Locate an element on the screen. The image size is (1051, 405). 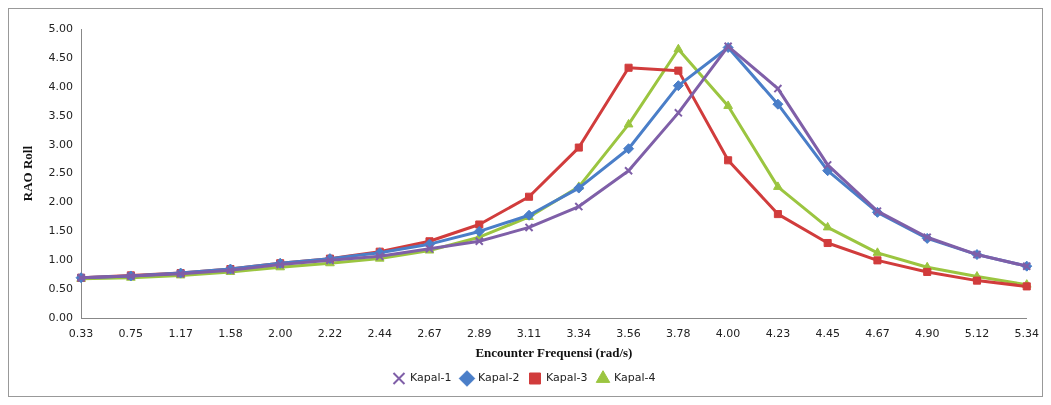
x-tick-label: 3.56 is located at coordinates (628, 333).